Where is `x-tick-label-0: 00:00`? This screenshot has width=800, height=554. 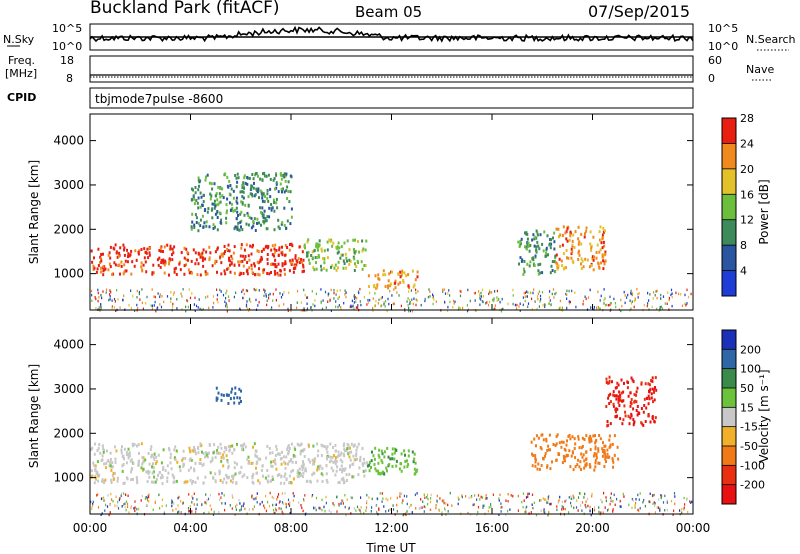 x-tick-label-0: 00:00 is located at coordinates (90, 528).